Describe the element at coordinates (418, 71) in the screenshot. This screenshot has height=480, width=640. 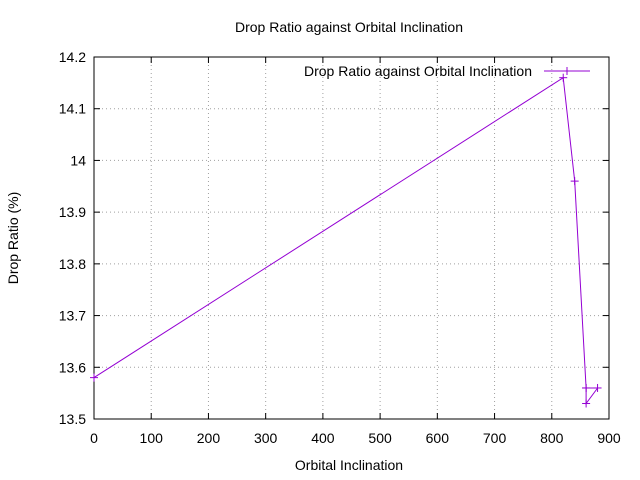
I see `legend-label: Drop Ratio against Orbital Inclination` at that location.